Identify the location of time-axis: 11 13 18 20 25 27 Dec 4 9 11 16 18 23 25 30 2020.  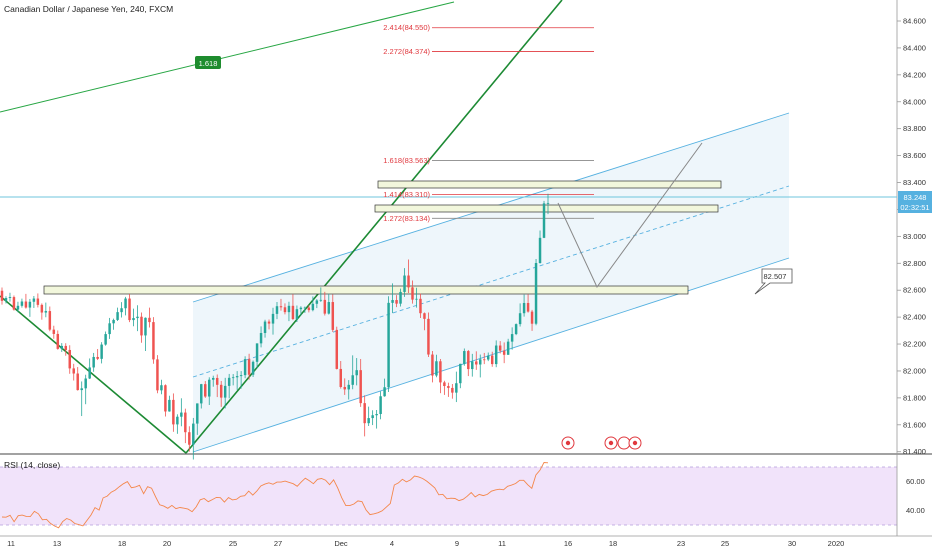
(425, 543).